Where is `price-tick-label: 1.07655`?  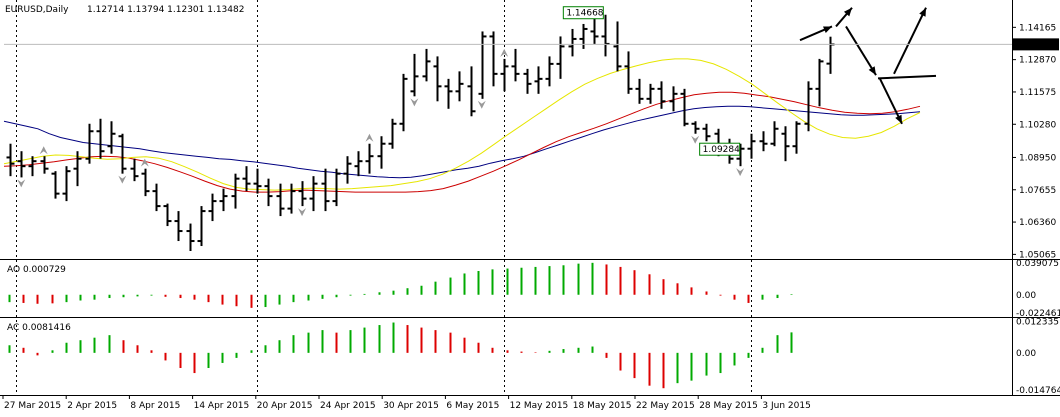 price-tick-label: 1.07655 is located at coordinates (1037, 191).